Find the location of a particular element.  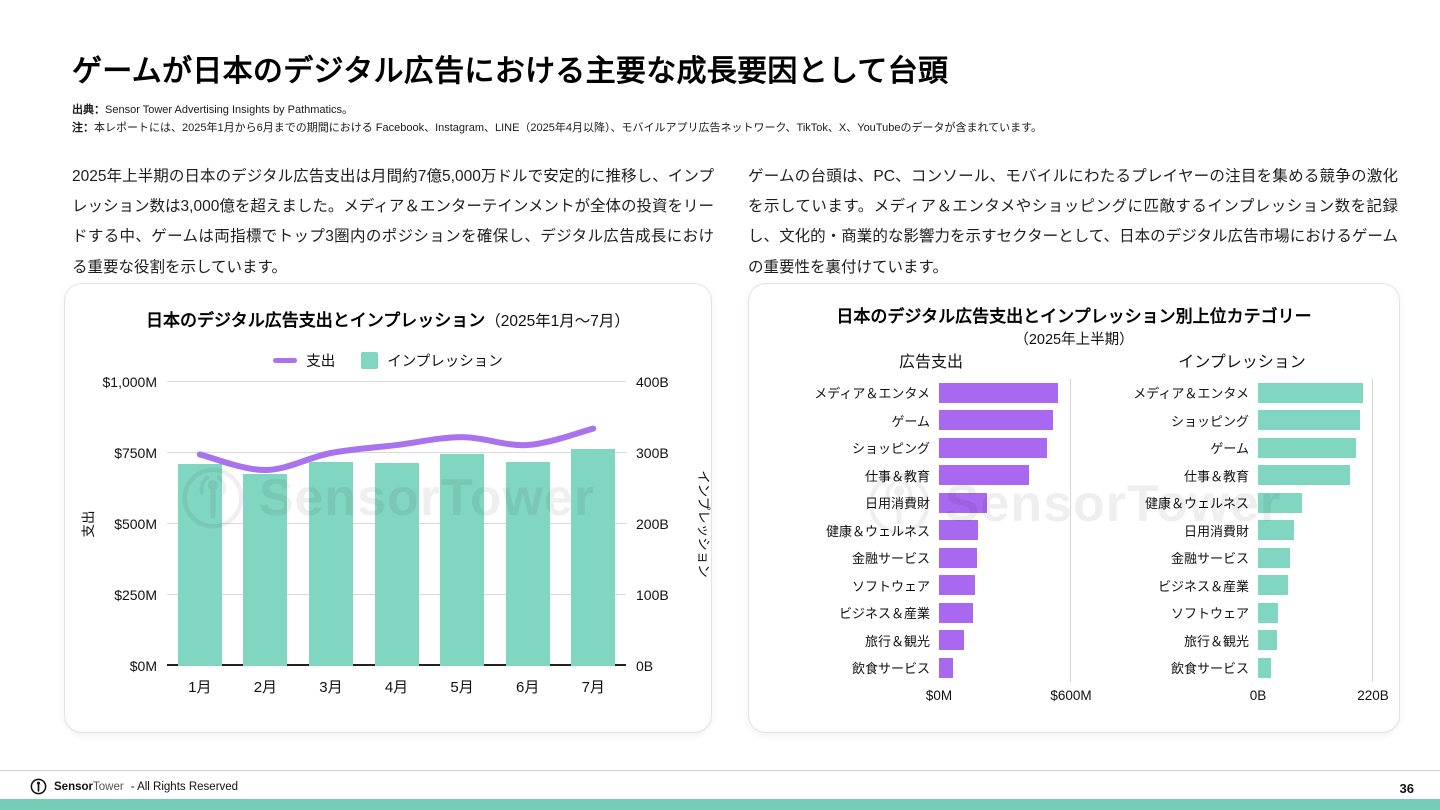

footer-brand-bold: Sensor is located at coordinates (73, 786).